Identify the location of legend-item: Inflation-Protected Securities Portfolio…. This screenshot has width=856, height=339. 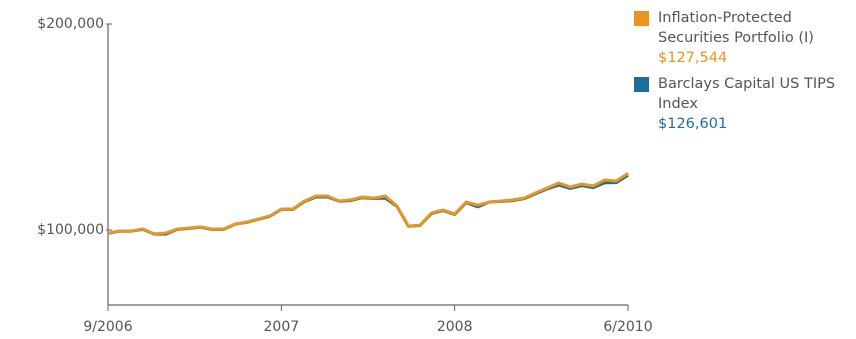
(741, 38).